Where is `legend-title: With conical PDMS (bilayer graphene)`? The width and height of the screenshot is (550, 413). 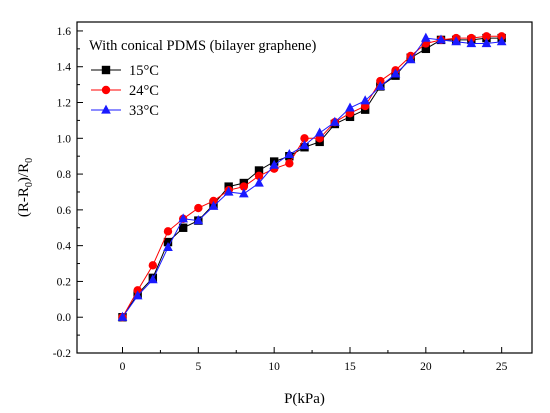 legend-title: With conical PDMS (bilayer graphene) is located at coordinates (202, 46).